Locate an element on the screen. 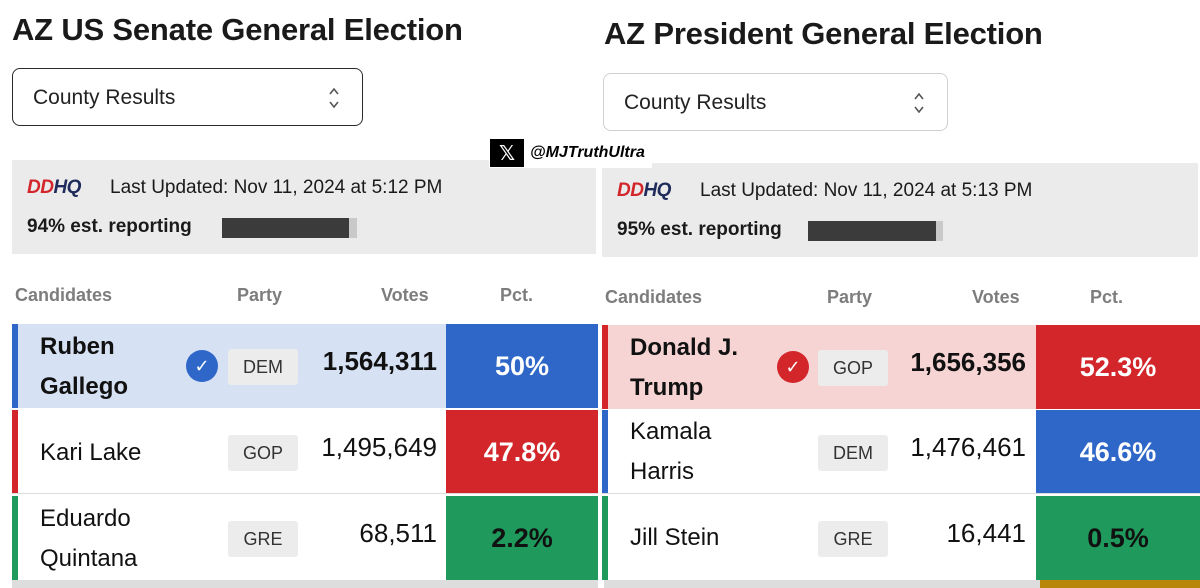 Image resolution: width=1200 pixels, height=588 pixels. president-select-value: County Results is located at coordinates (695, 102).